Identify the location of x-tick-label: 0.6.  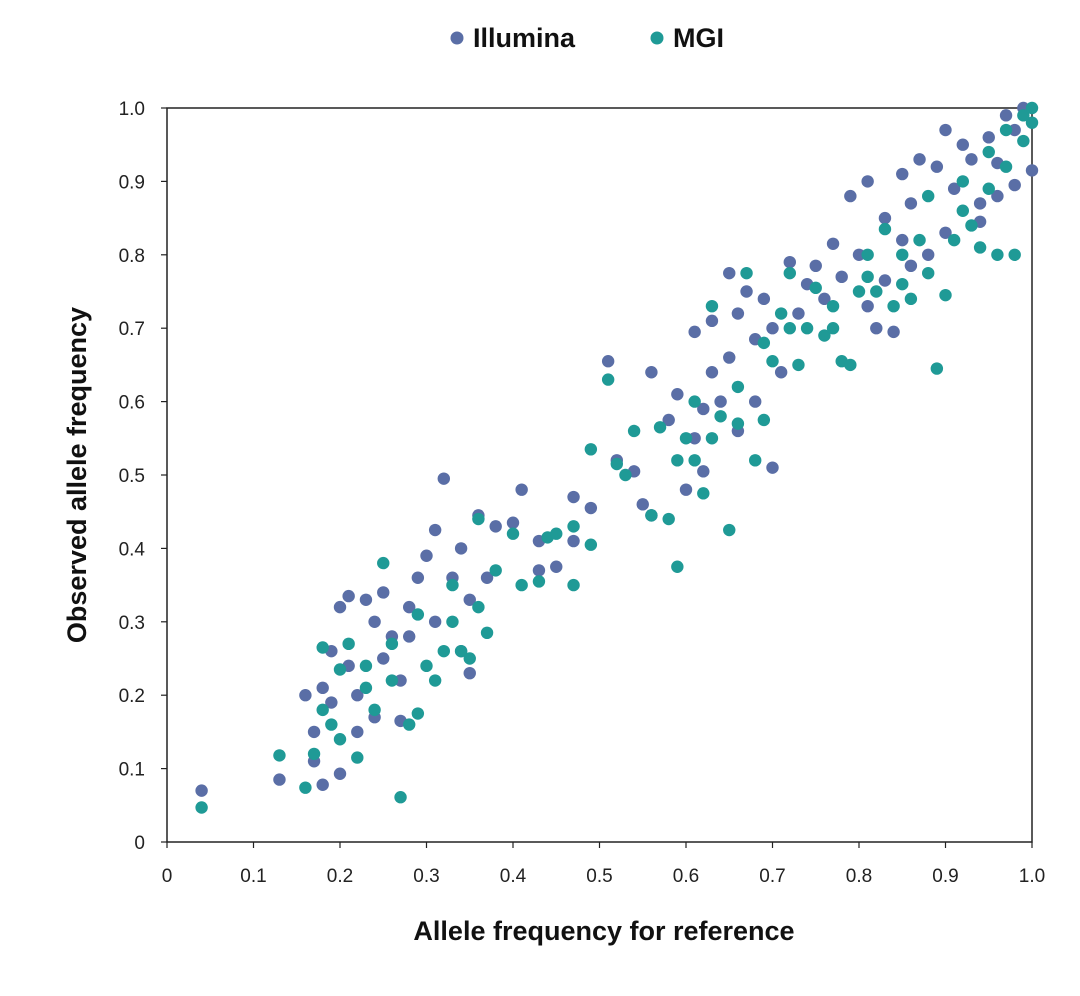
(686, 876).